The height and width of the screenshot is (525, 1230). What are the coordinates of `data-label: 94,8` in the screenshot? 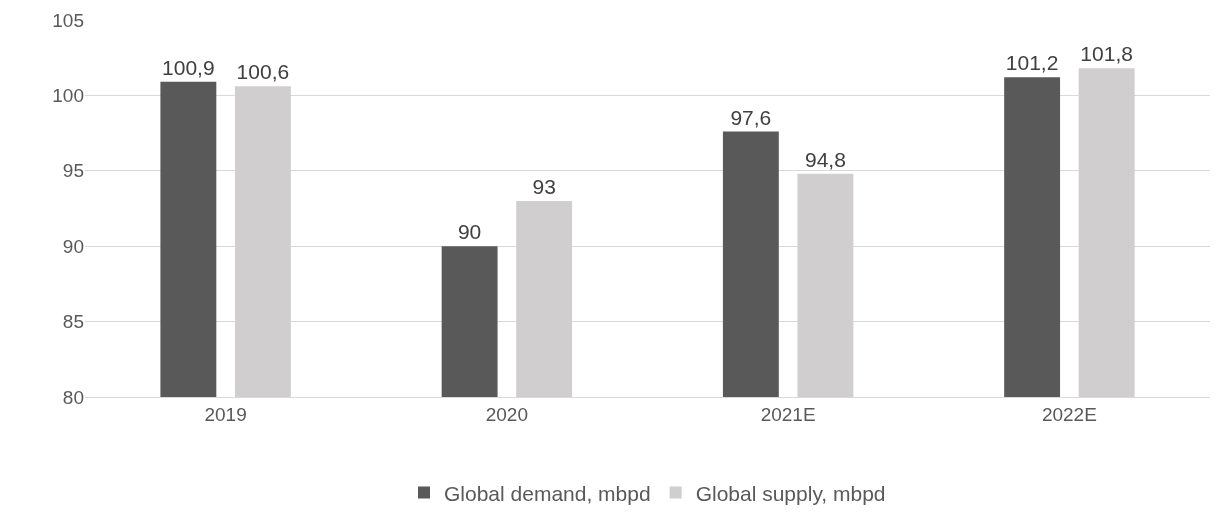 It's located at (825, 159).